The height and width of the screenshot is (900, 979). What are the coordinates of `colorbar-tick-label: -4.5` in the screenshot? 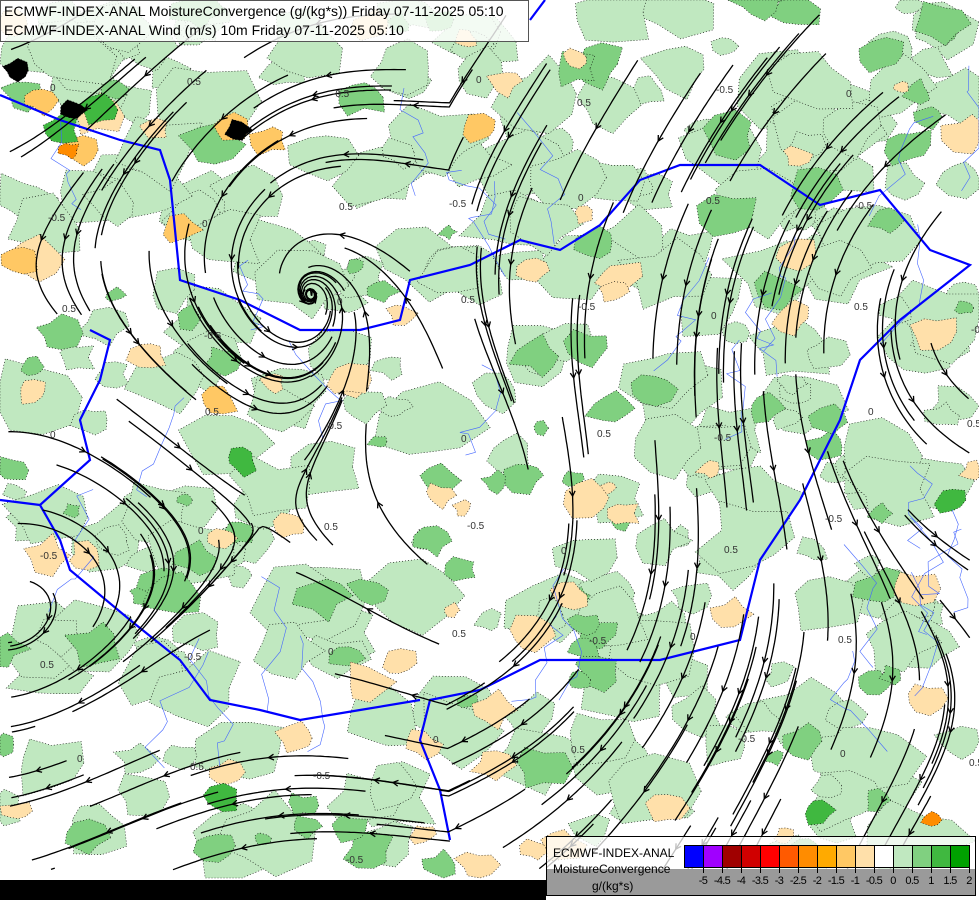 It's located at (722, 881).